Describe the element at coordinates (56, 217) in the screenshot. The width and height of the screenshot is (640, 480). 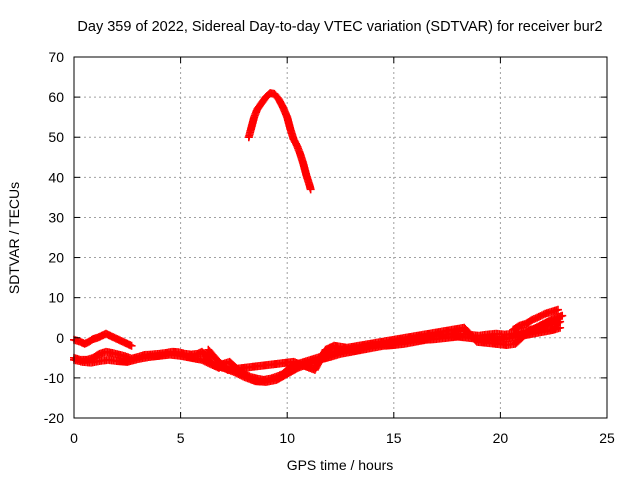
I see `y-tick-label: 30` at that location.